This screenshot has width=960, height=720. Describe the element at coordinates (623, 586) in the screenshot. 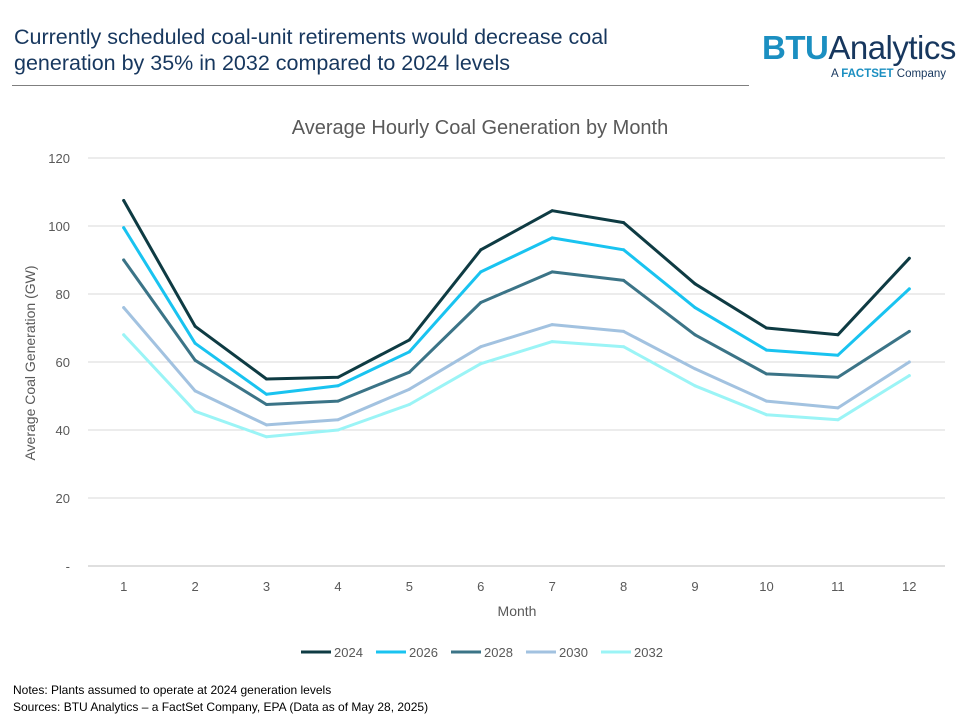

I see `x-tick-label: 8` at that location.